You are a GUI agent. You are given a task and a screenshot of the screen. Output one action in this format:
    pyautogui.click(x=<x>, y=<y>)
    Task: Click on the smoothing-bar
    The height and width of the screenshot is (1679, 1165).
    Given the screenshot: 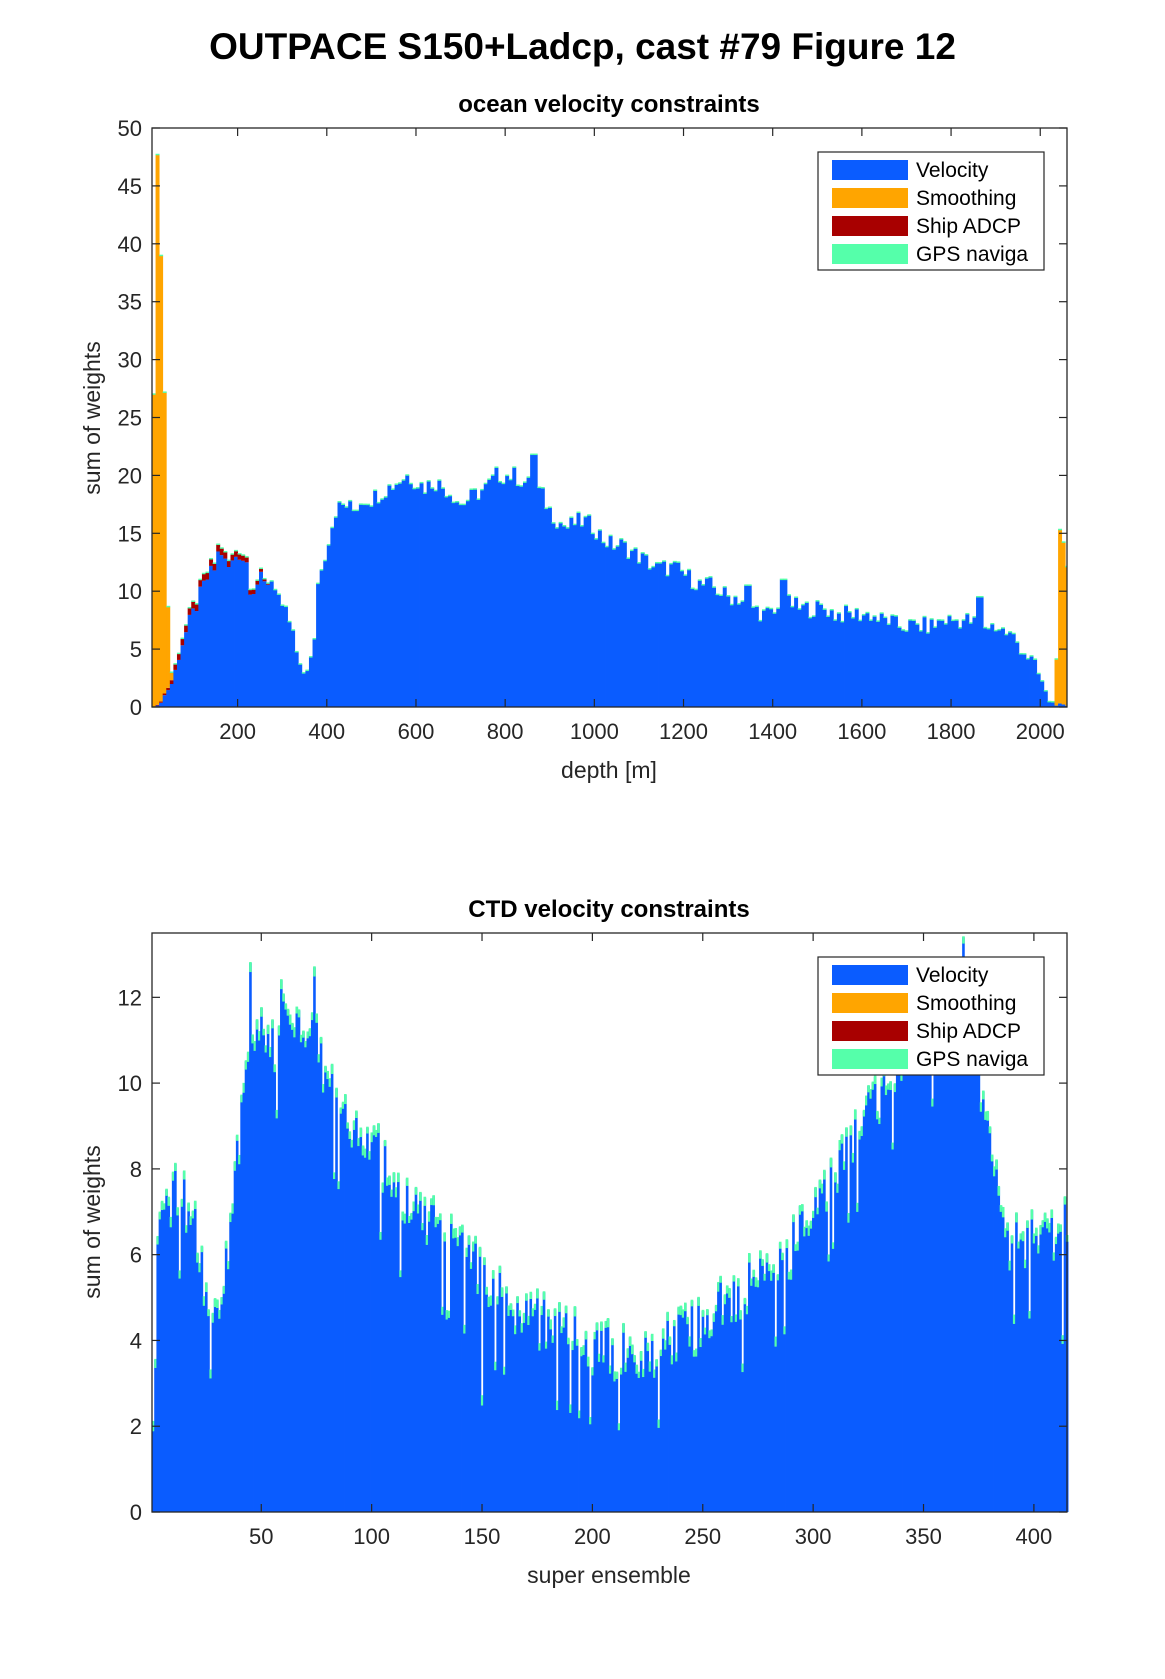 What is the action you would take?
    pyautogui.click(x=154, y=550)
    